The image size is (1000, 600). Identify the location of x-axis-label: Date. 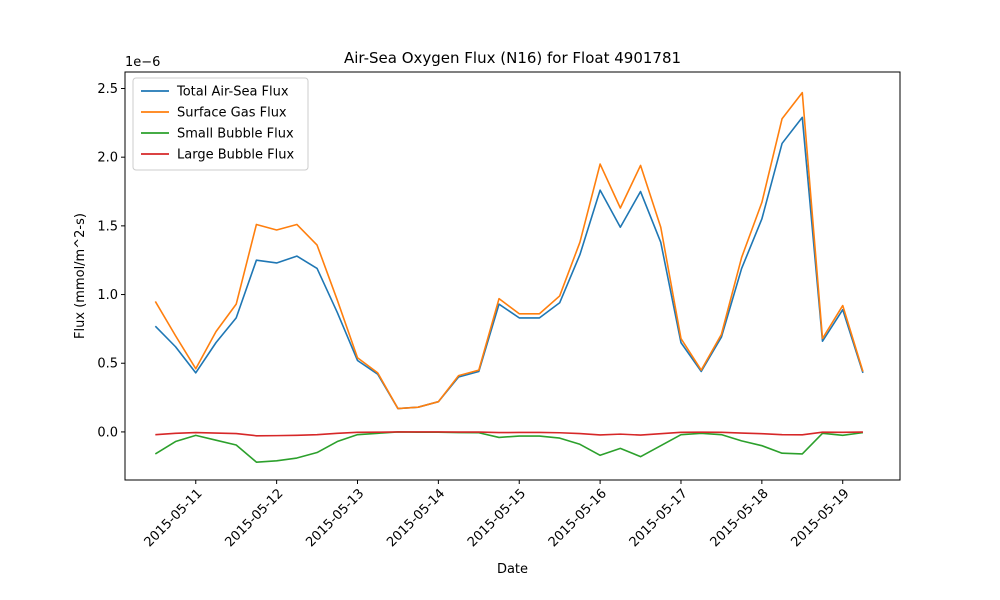
(512, 569).